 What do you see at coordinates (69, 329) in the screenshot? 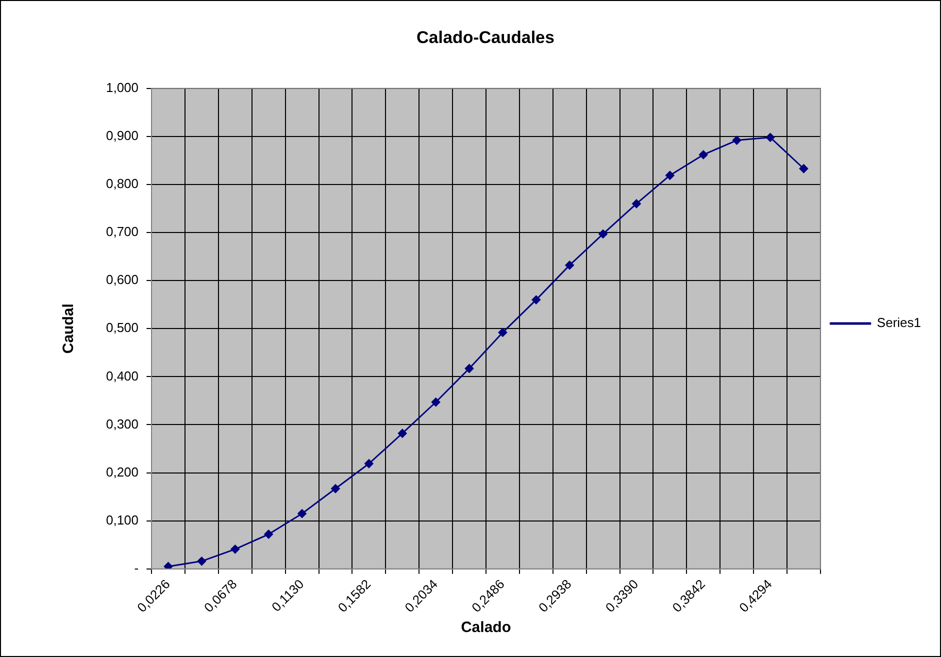
I see `y-axis-title: Caudal` at bounding box center [69, 329].